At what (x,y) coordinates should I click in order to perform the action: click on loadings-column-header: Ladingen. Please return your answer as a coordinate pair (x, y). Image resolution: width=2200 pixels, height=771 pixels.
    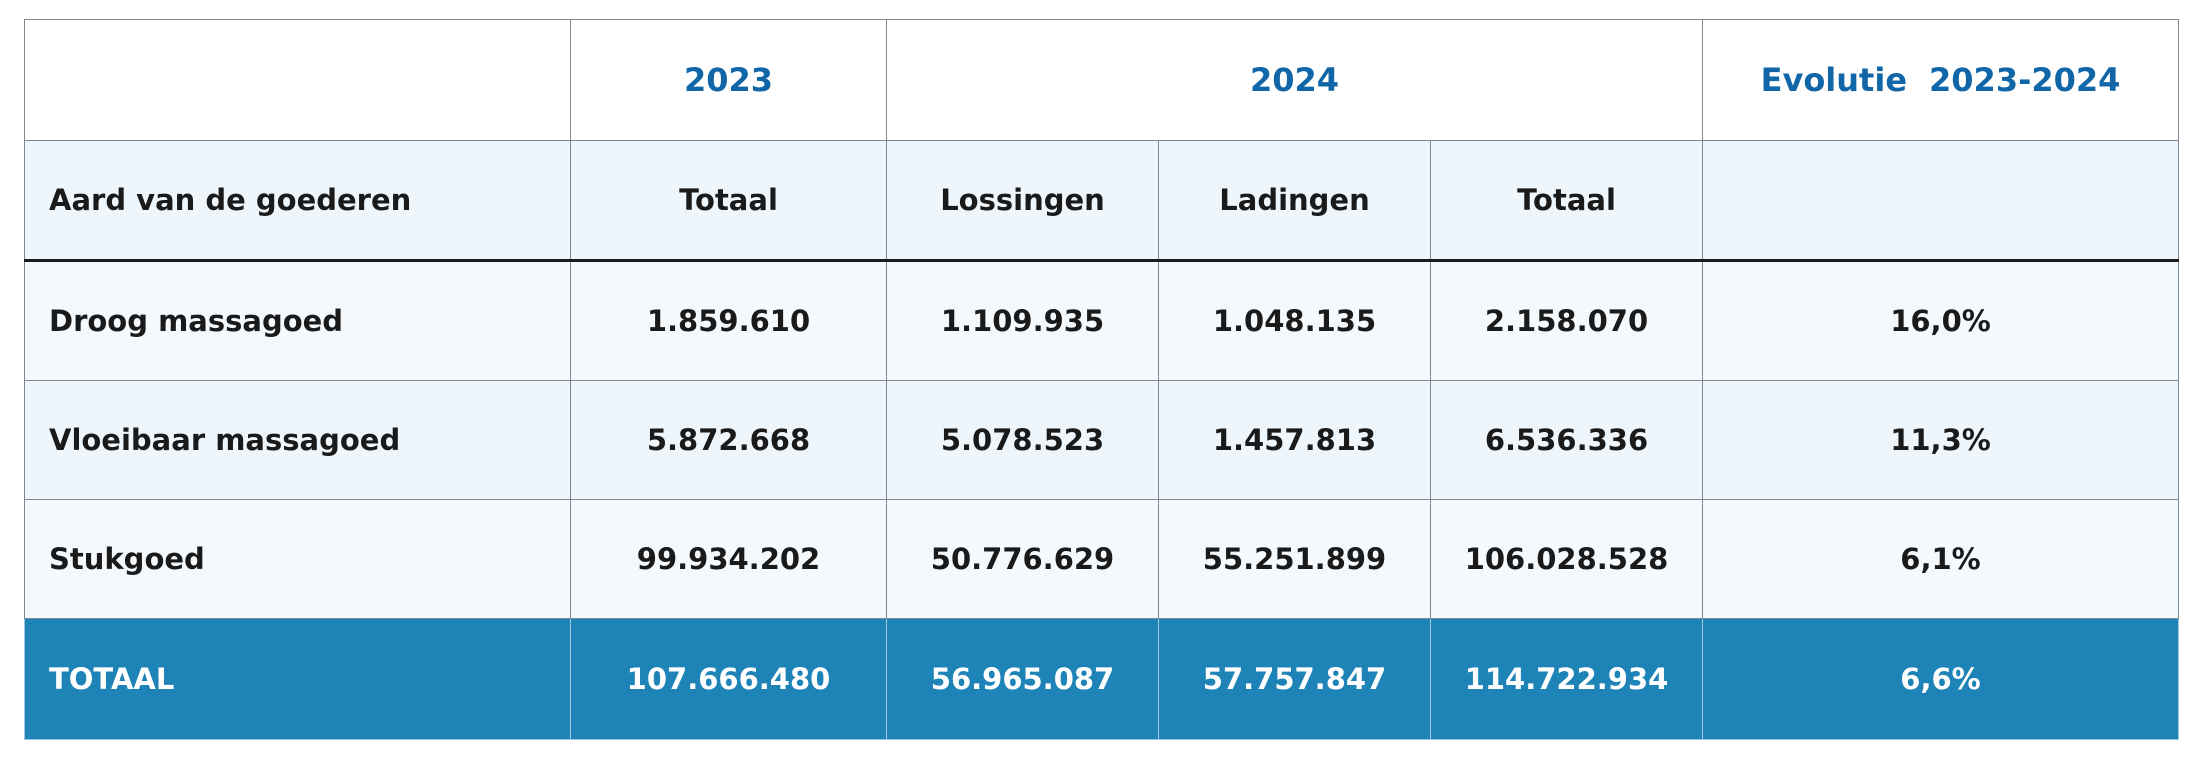
    Looking at the image, I should click on (1294, 201).